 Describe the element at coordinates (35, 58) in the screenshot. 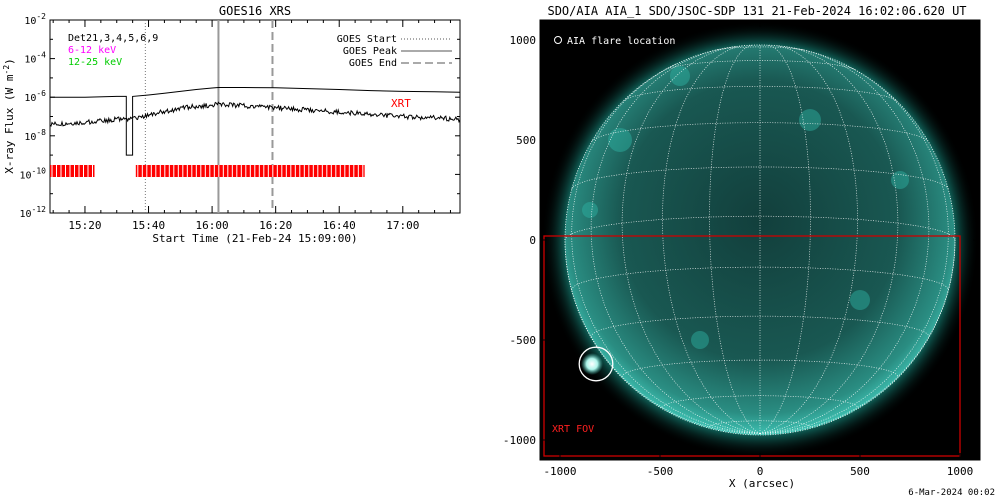

I see `goes-y-tick-label: 10⁻⁴` at that location.